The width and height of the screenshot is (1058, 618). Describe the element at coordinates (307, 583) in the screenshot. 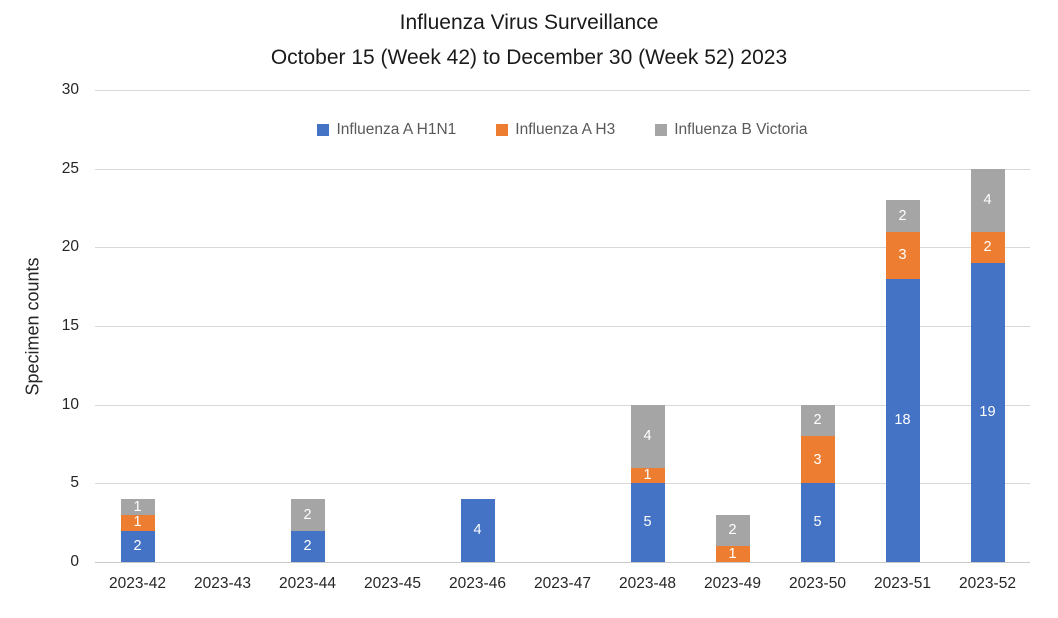

I see `x-tick-label-2023-44: 2023-44` at that location.